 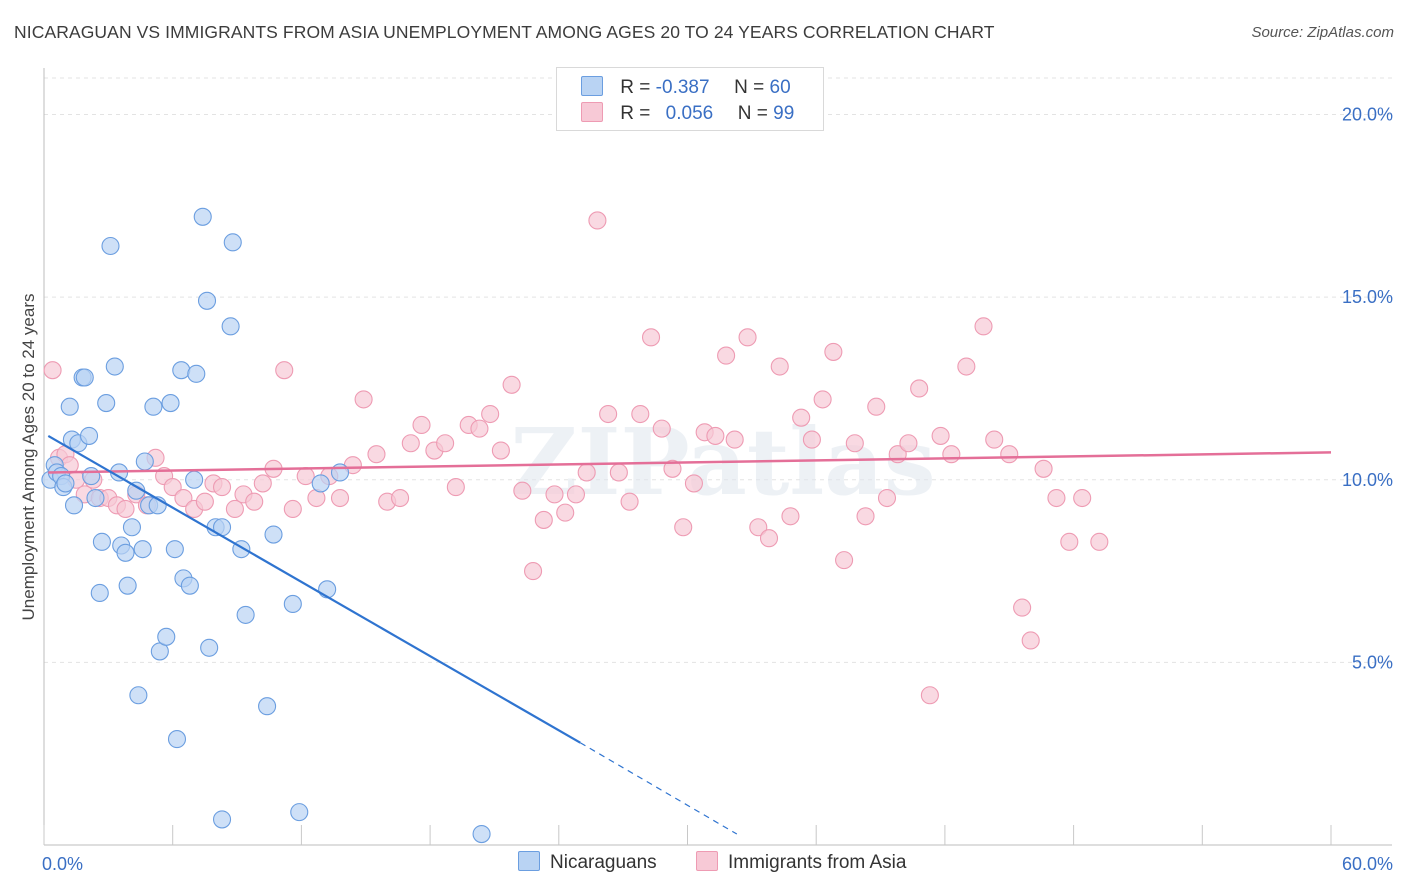 I want to click on asia-trend-line, so click(x=690, y=462).